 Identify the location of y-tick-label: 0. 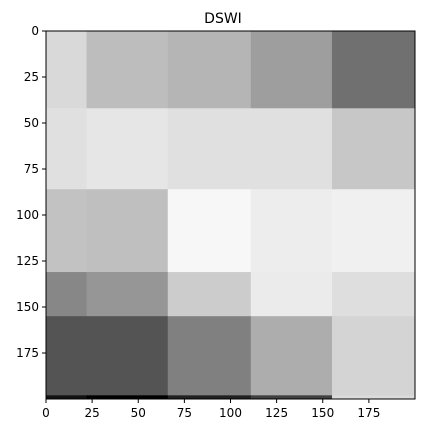
(35, 31).